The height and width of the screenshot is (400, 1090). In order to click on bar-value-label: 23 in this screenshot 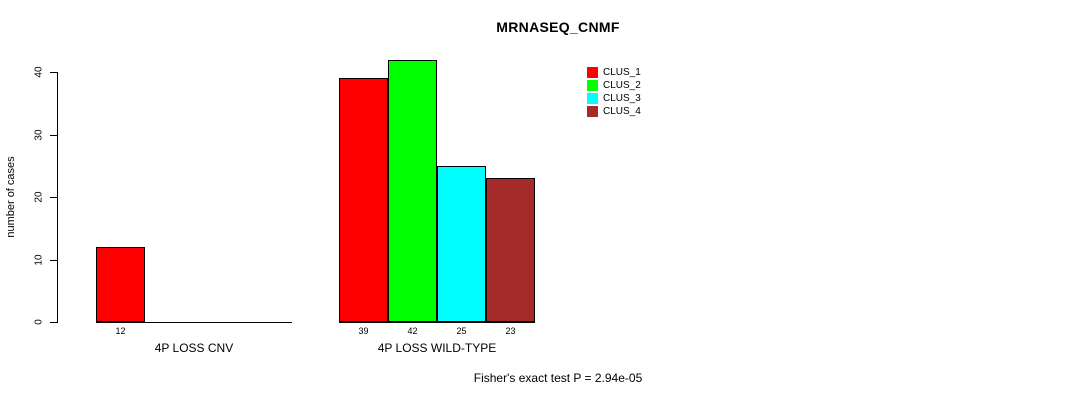, I will do `click(510, 331)`.